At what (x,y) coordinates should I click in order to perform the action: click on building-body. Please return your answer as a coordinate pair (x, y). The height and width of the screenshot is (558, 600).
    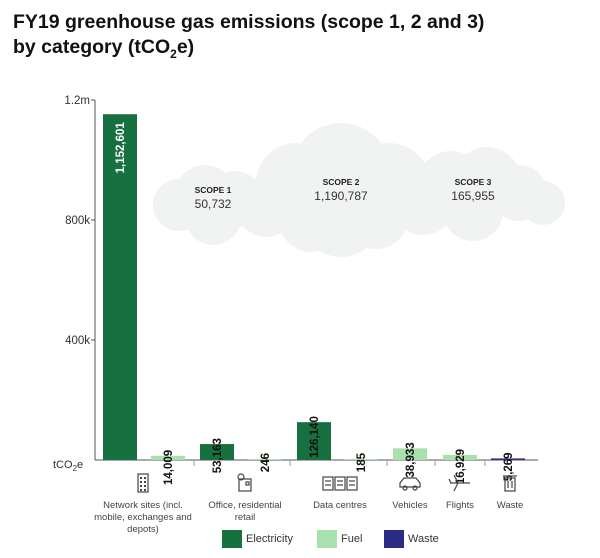
    Looking at the image, I should click on (143, 483).